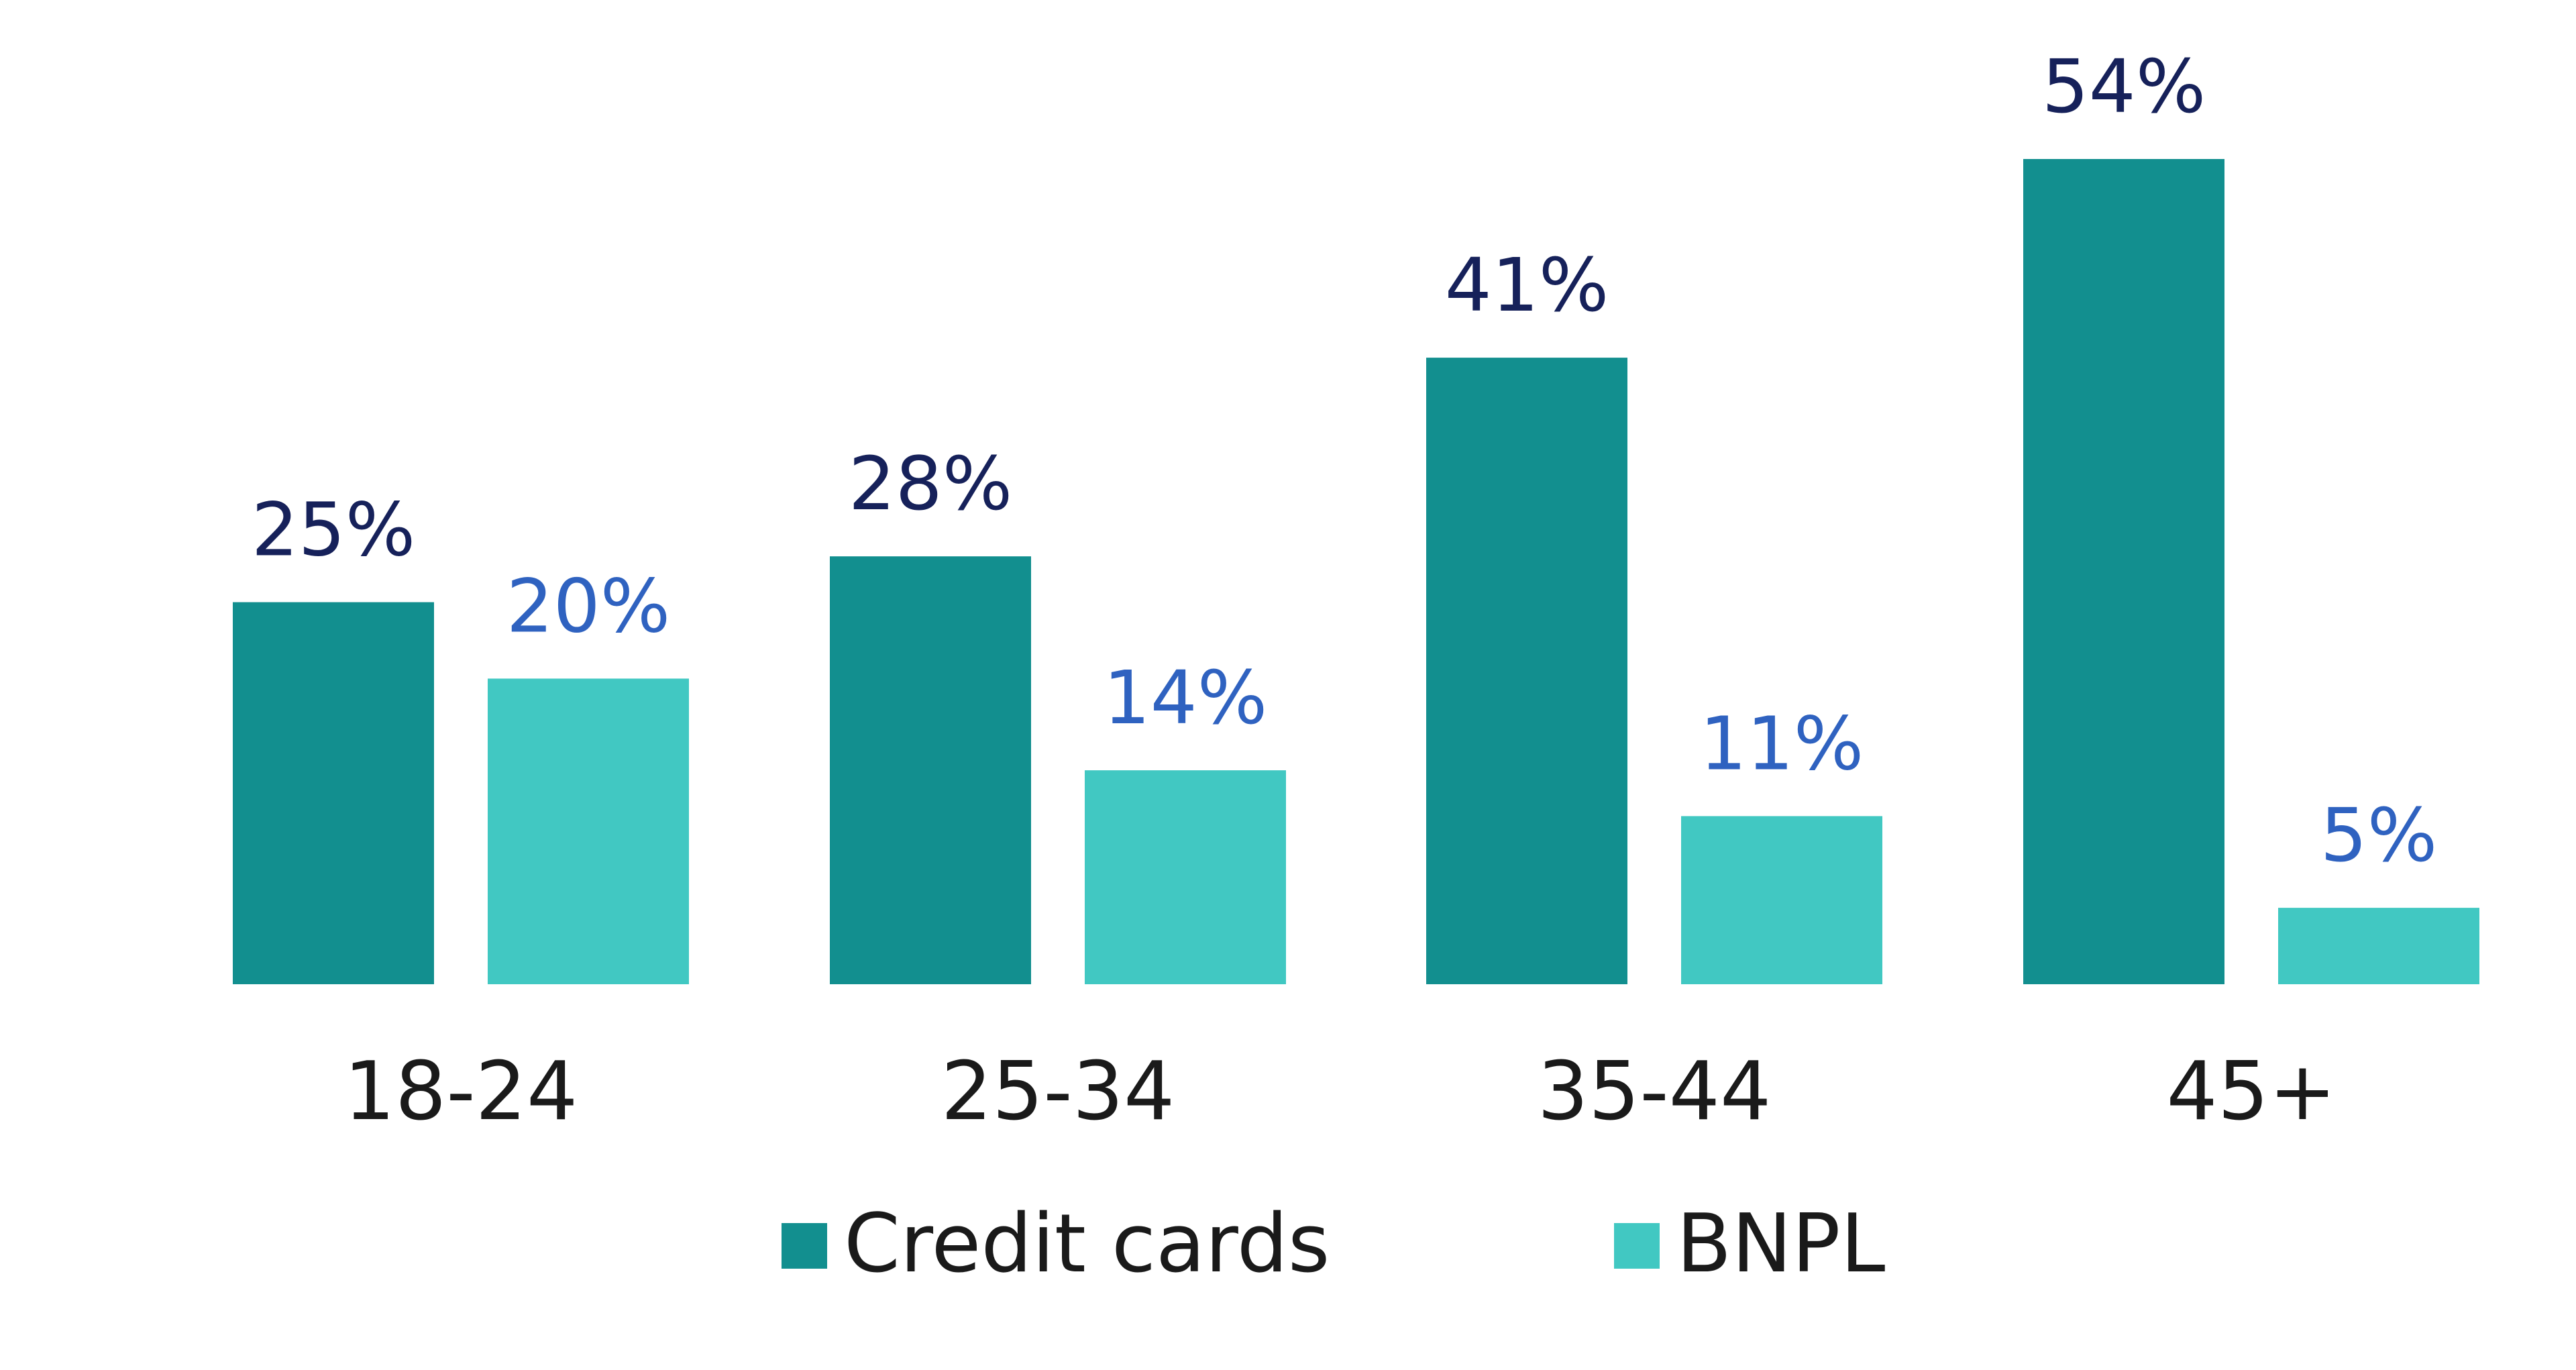 The width and height of the screenshot is (2576, 1370). I want to click on legend: Credit cards BNPL, so click(1333, 1244).